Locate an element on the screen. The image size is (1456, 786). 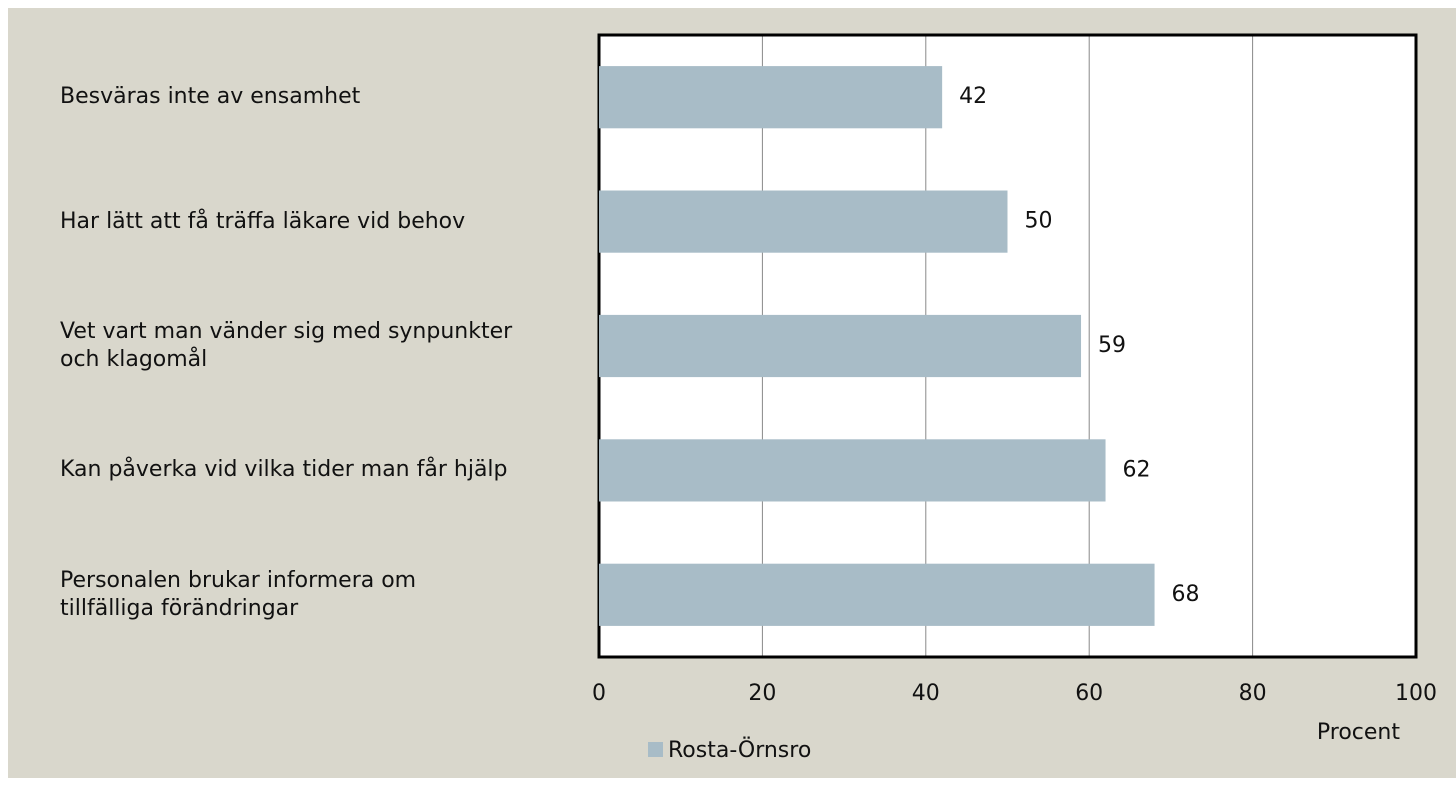
x-tick-label: 20 is located at coordinates (762, 693).